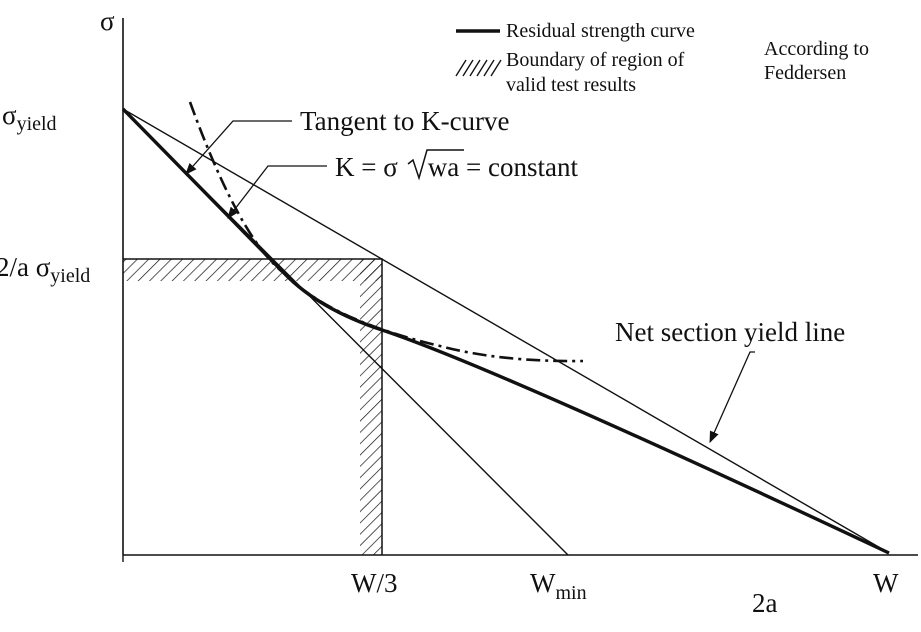 The width and height of the screenshot is (921, 632). Describe the element at coordinates (730, 332) in the screenshot. I see `annotation-net-section: Net section yield line` at that location.